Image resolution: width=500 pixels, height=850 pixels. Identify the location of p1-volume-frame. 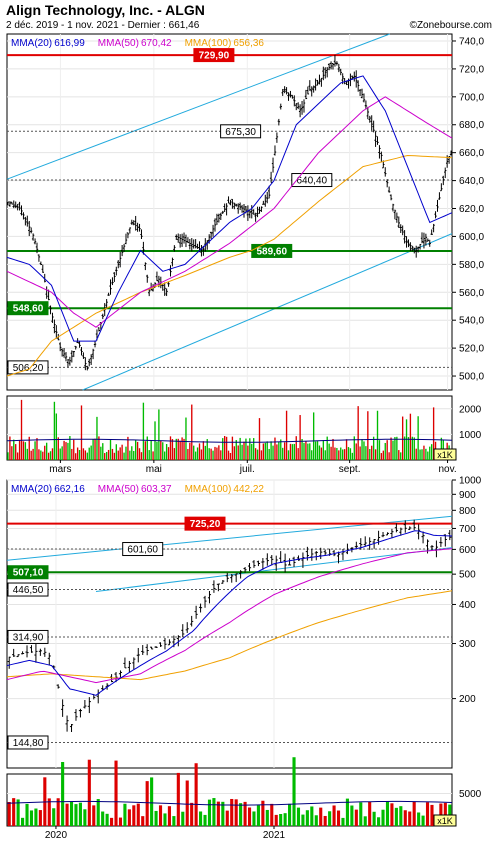
(229, 800).